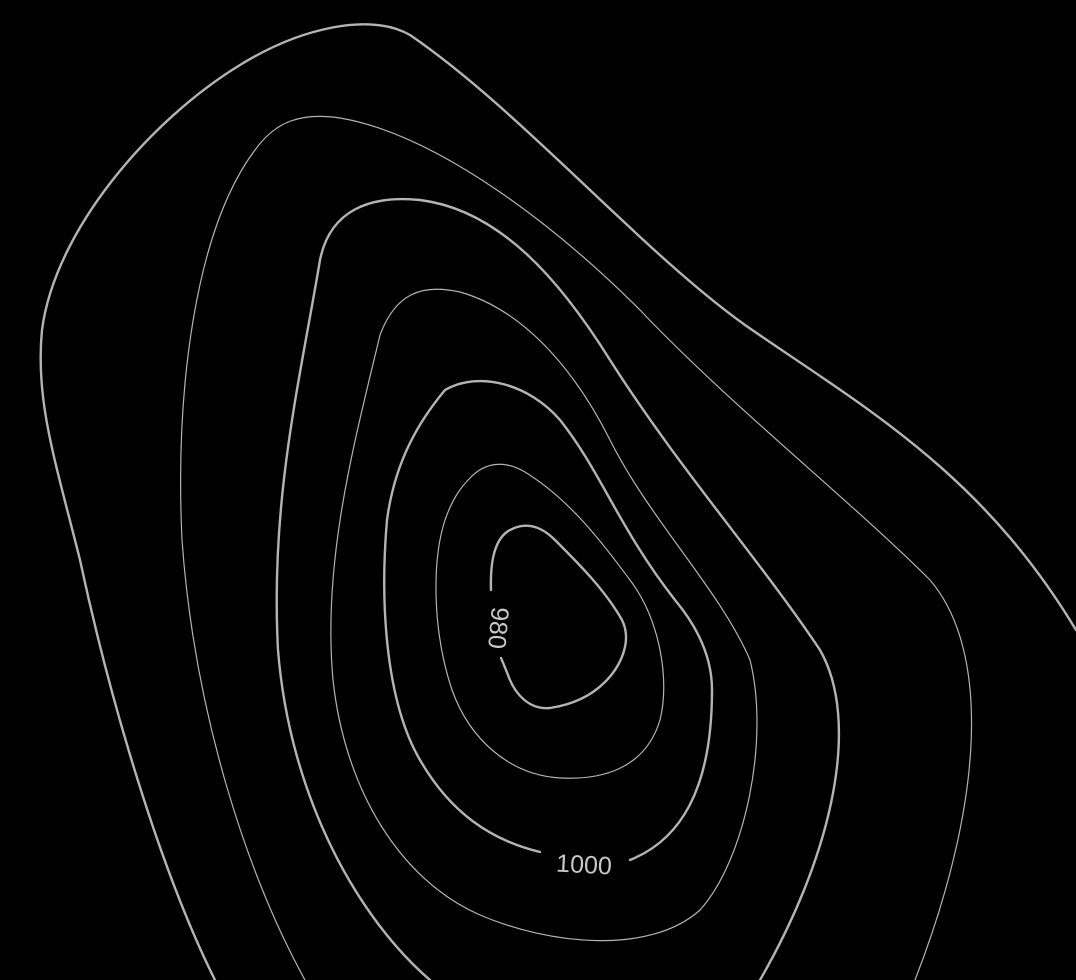 The width and height of the screenshot is (1076, 980). Describe the element at coordinates (498, 628) in the screenshot. I see `contour-label-980: 980` at that location.